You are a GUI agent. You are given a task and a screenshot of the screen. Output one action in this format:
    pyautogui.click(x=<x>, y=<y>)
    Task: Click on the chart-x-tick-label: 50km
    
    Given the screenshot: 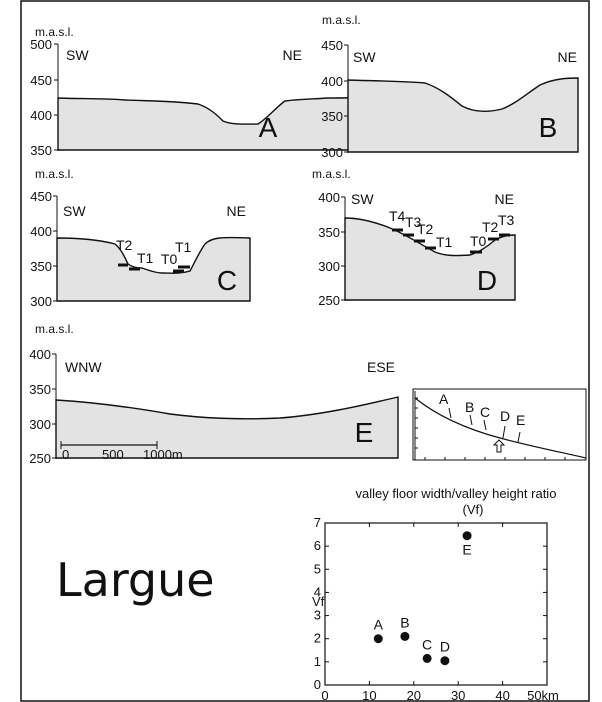 What is the action you would take?
    pyautogui.click(x=543, y=695)
    